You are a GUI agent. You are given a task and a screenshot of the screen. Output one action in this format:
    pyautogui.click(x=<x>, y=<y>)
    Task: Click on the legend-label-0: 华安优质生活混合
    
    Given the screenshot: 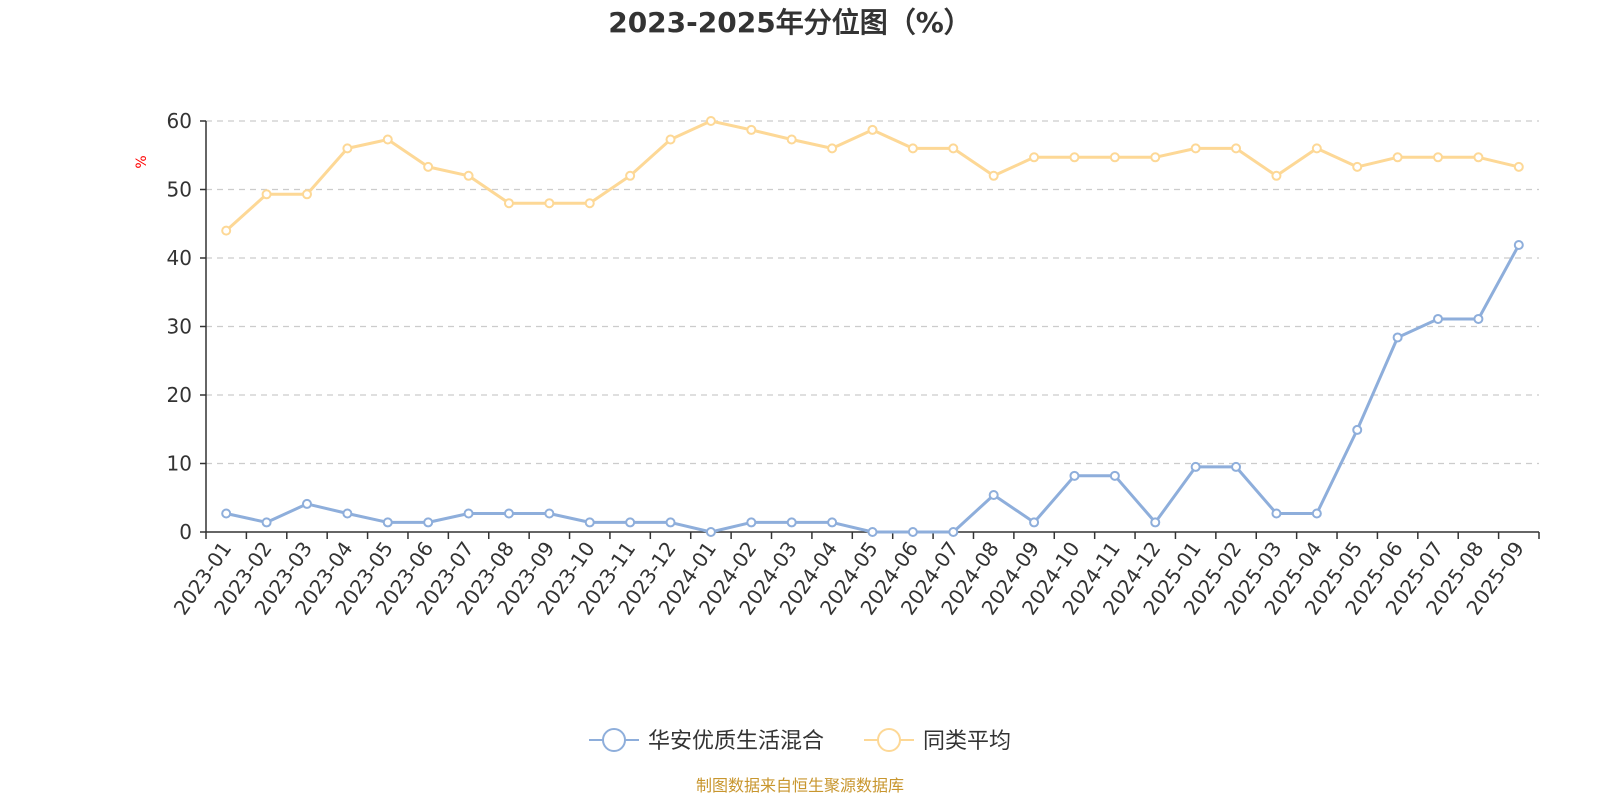 What is the action you would take?
    pyautogui.click(x=736, y=741)
    